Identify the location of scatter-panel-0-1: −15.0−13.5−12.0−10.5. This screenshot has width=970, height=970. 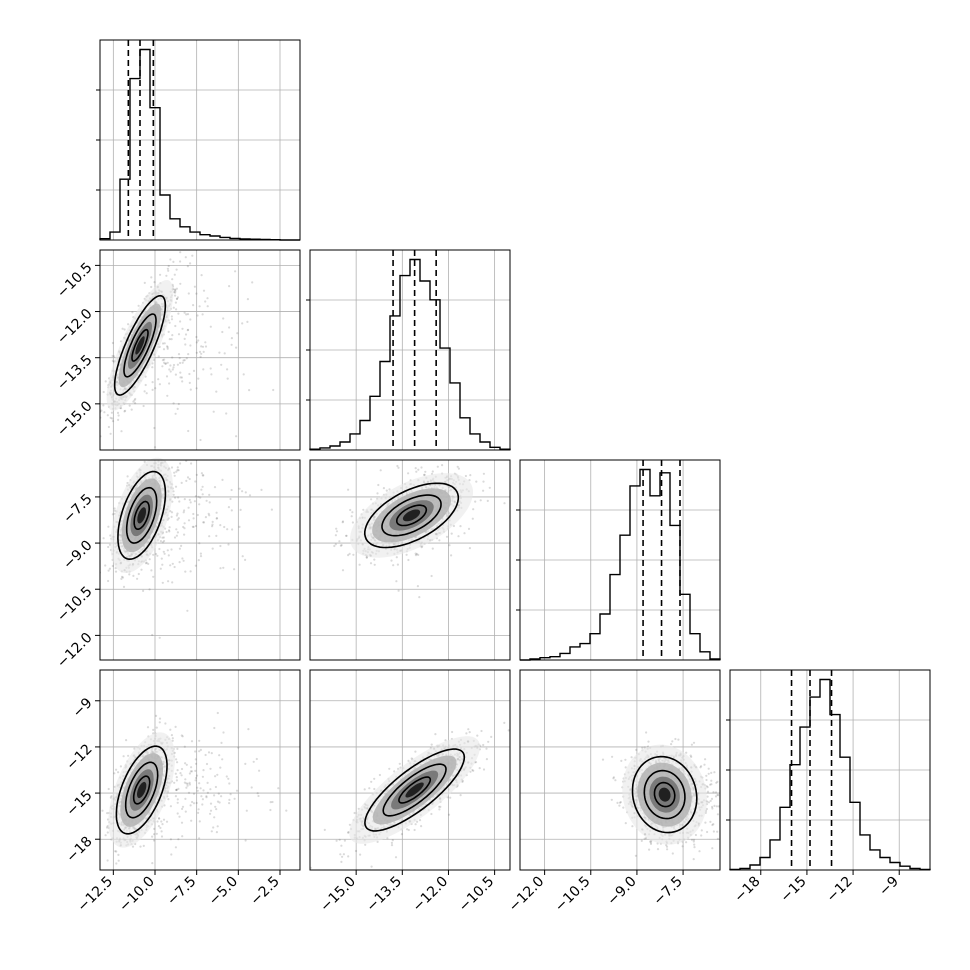
(177, 350).